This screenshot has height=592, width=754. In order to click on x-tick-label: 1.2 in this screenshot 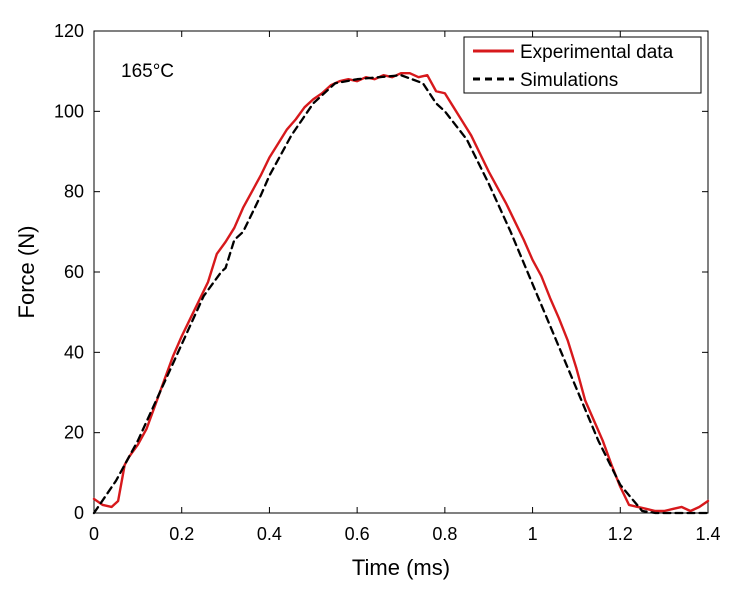, I will do `click(620, 534)`.